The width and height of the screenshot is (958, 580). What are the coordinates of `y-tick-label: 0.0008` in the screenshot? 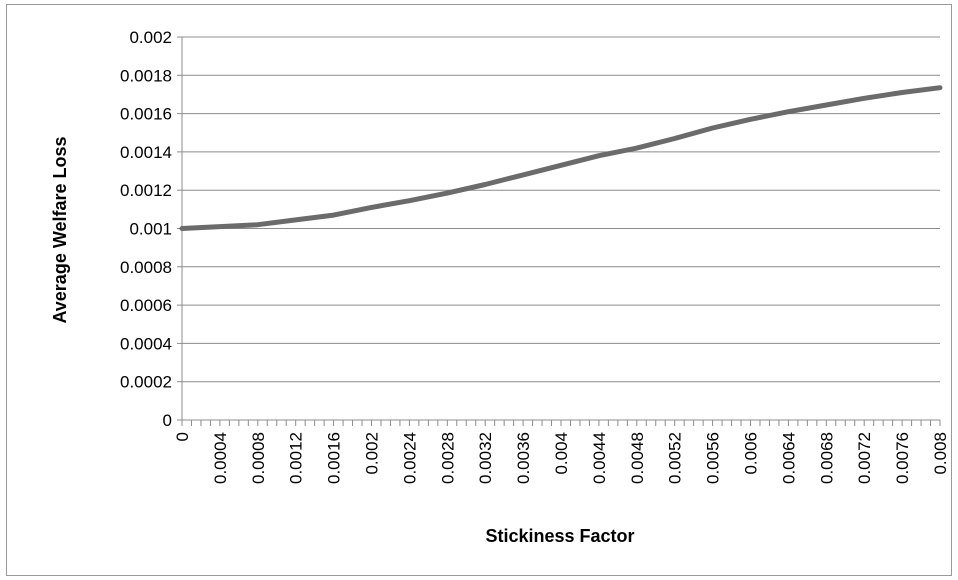 It's located at (146, 267).